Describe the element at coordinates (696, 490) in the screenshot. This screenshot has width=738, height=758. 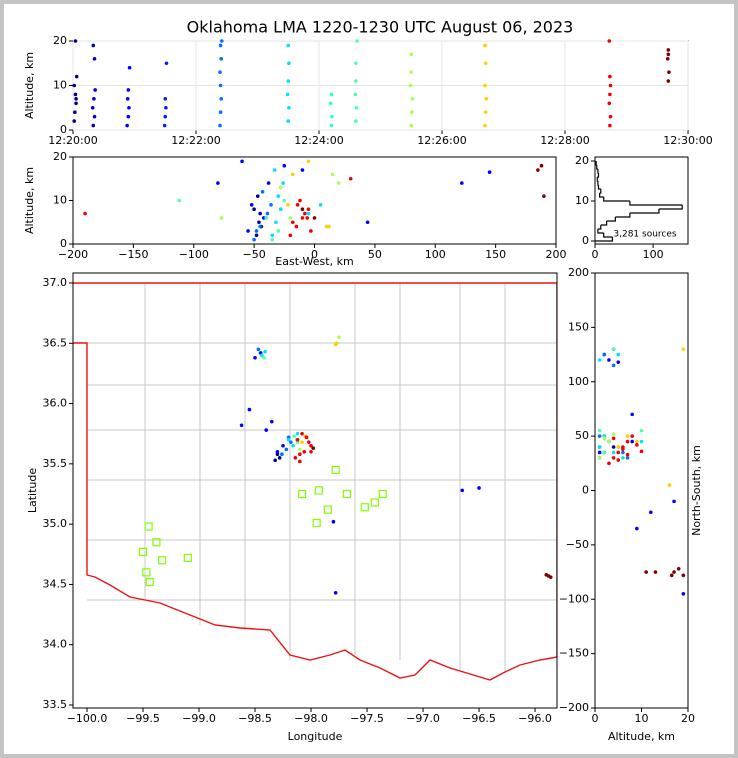
I see `y-axis-label: North-South, km` at that location.